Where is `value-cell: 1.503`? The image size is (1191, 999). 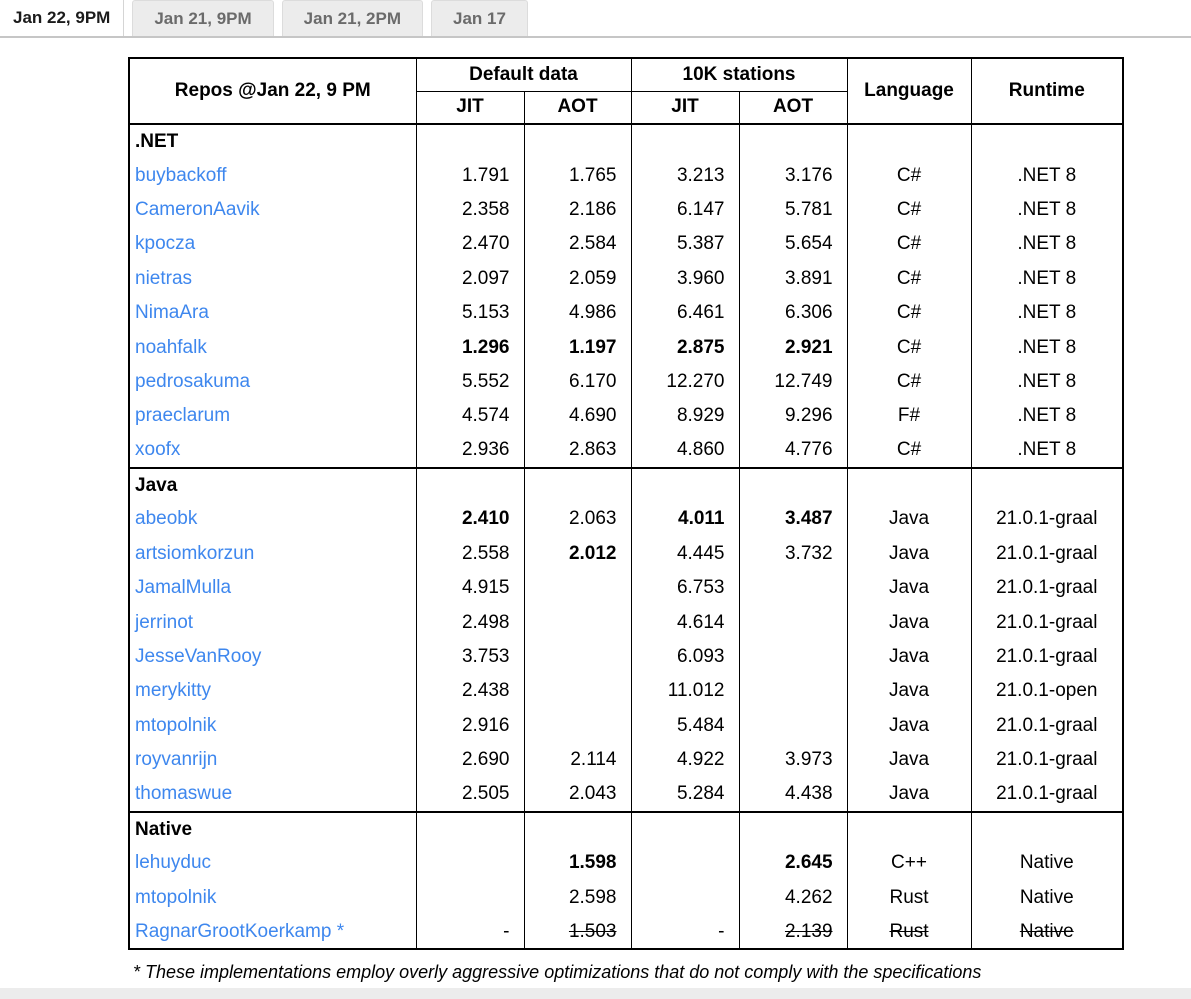 value-cell: 1.503 is located at coordinates (577, 932).